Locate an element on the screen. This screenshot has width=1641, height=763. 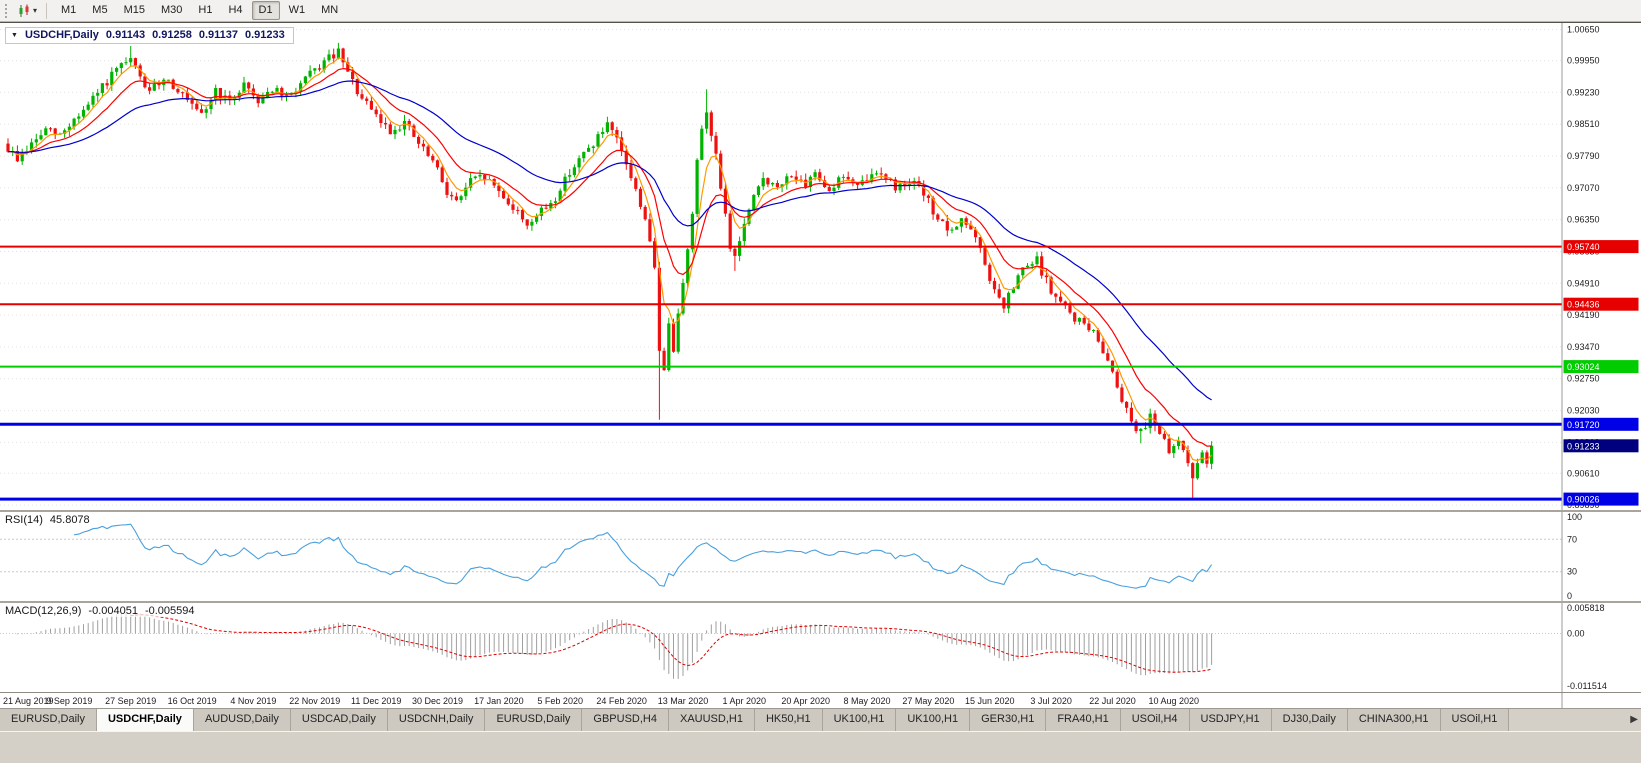
svg-text: 27 May 2020 is located at coordinates (928, 701).